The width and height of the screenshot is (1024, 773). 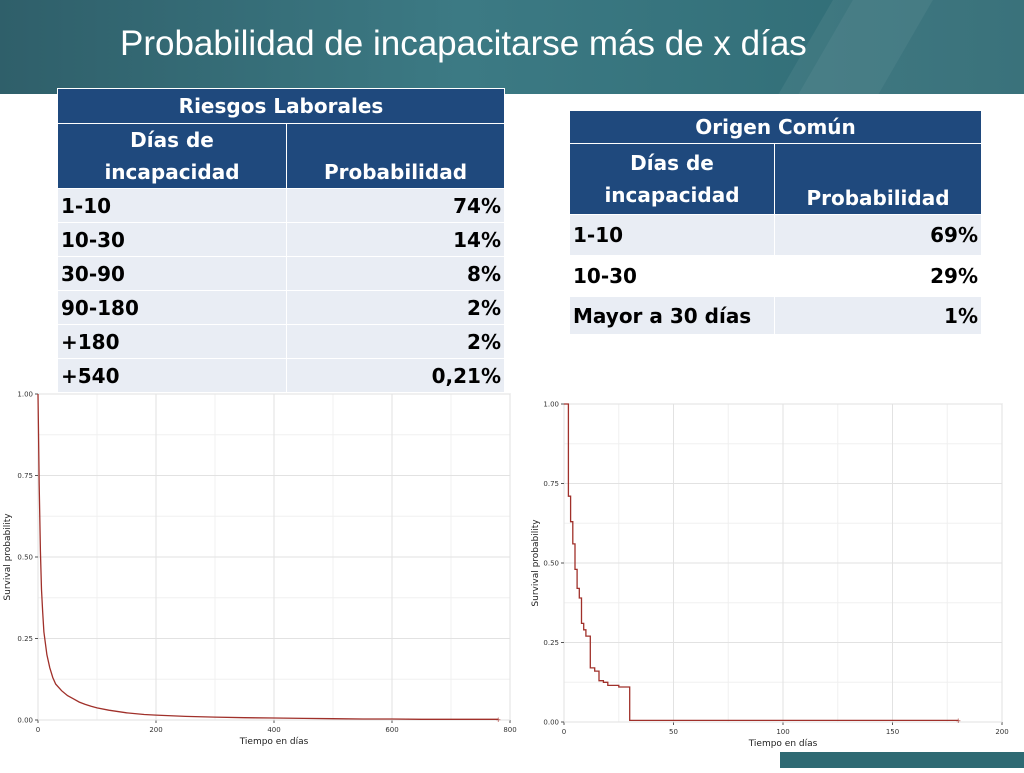 I want to click on row-value: 74%, so click(x=395, y=205).